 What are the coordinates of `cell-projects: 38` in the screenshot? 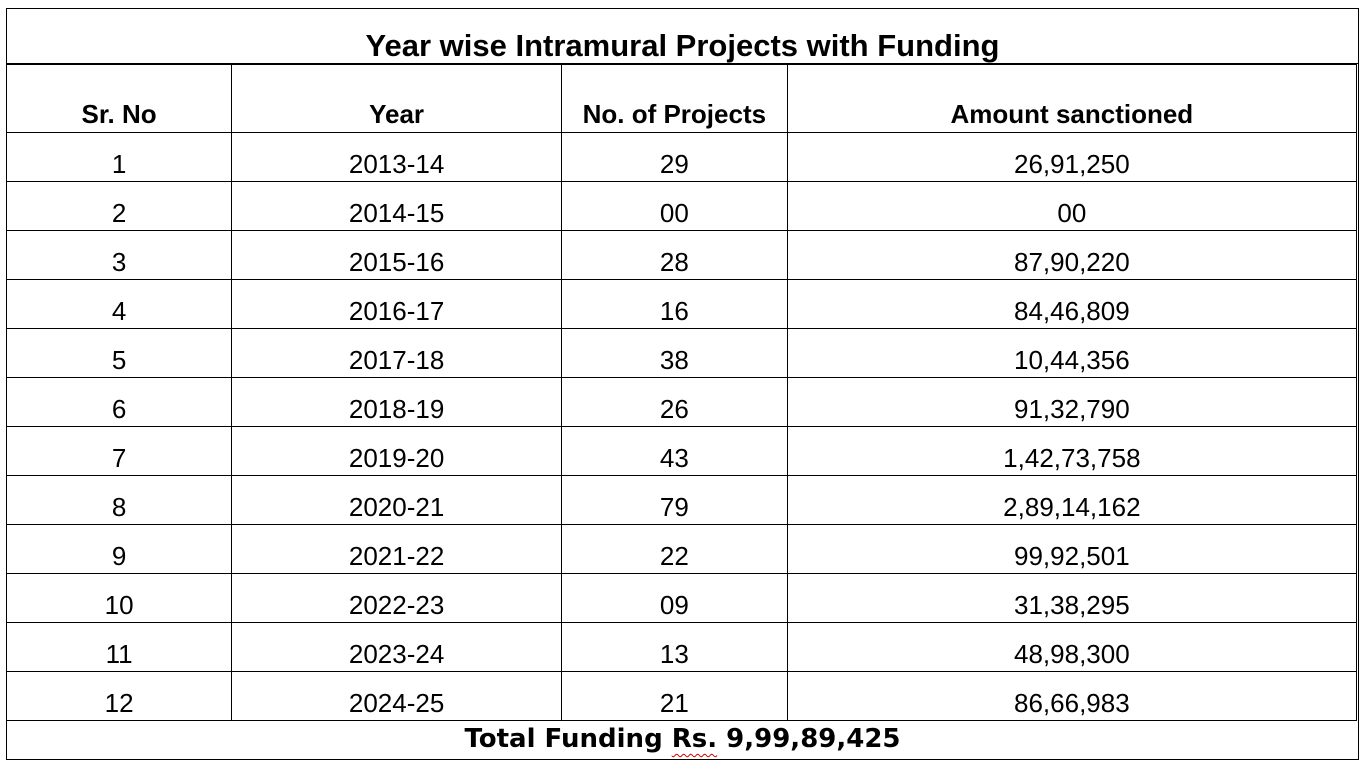 It's located at (674, 353).